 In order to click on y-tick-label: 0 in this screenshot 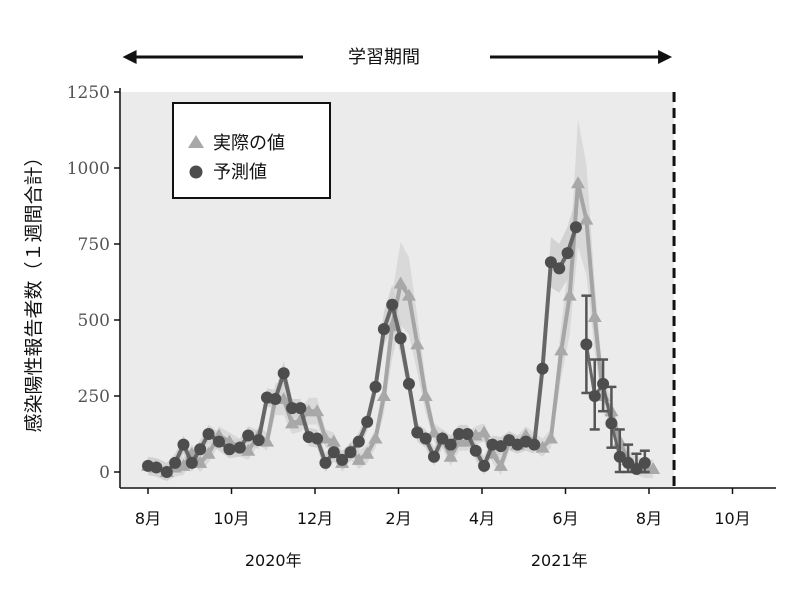, I will do `click(104, 473)`.